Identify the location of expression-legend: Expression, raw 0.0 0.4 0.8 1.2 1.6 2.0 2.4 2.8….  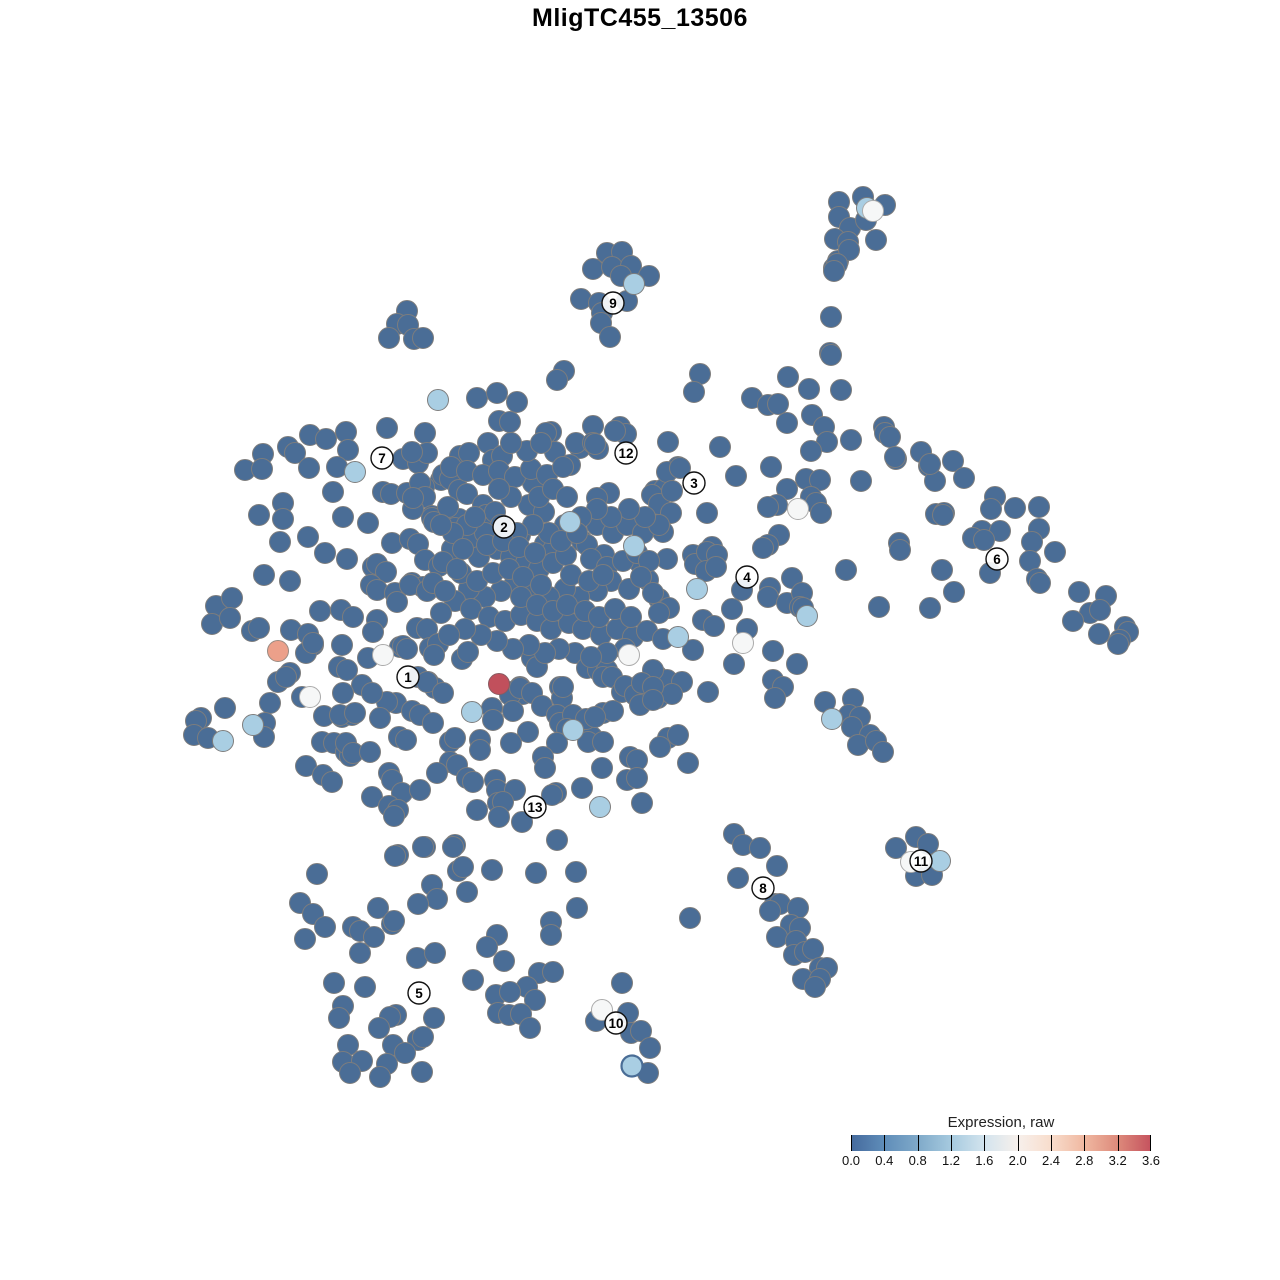
(1001, 1141).